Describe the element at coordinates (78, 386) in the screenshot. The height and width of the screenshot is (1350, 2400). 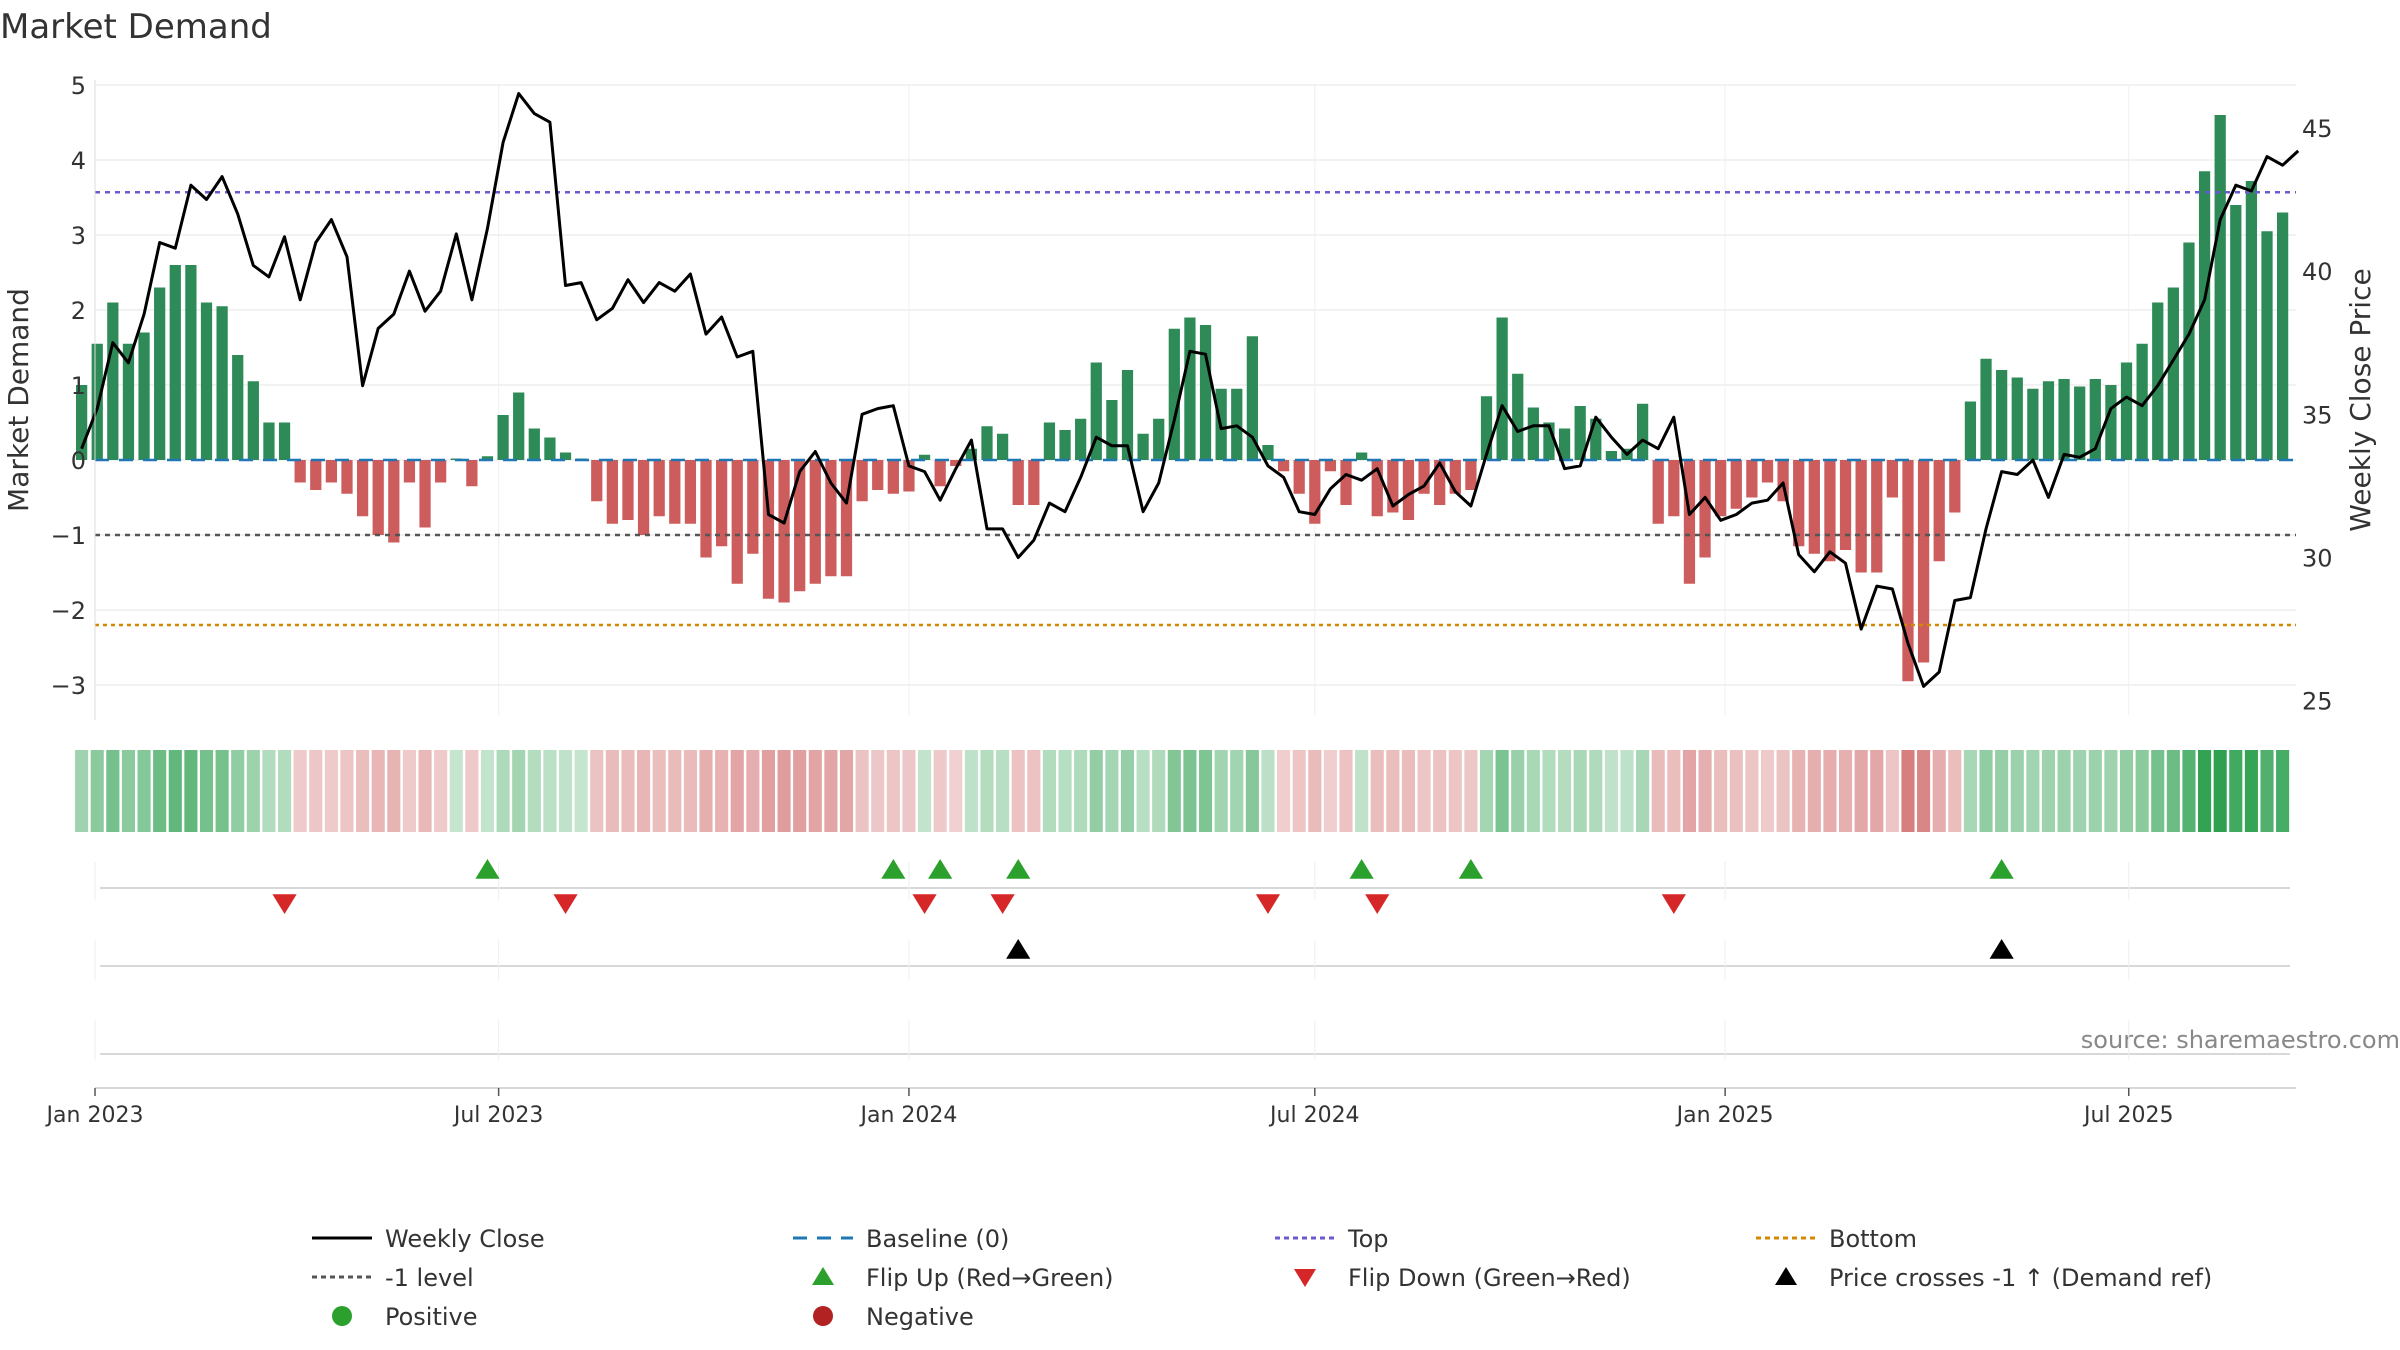
I see `y-tick-label: 1` at that location.